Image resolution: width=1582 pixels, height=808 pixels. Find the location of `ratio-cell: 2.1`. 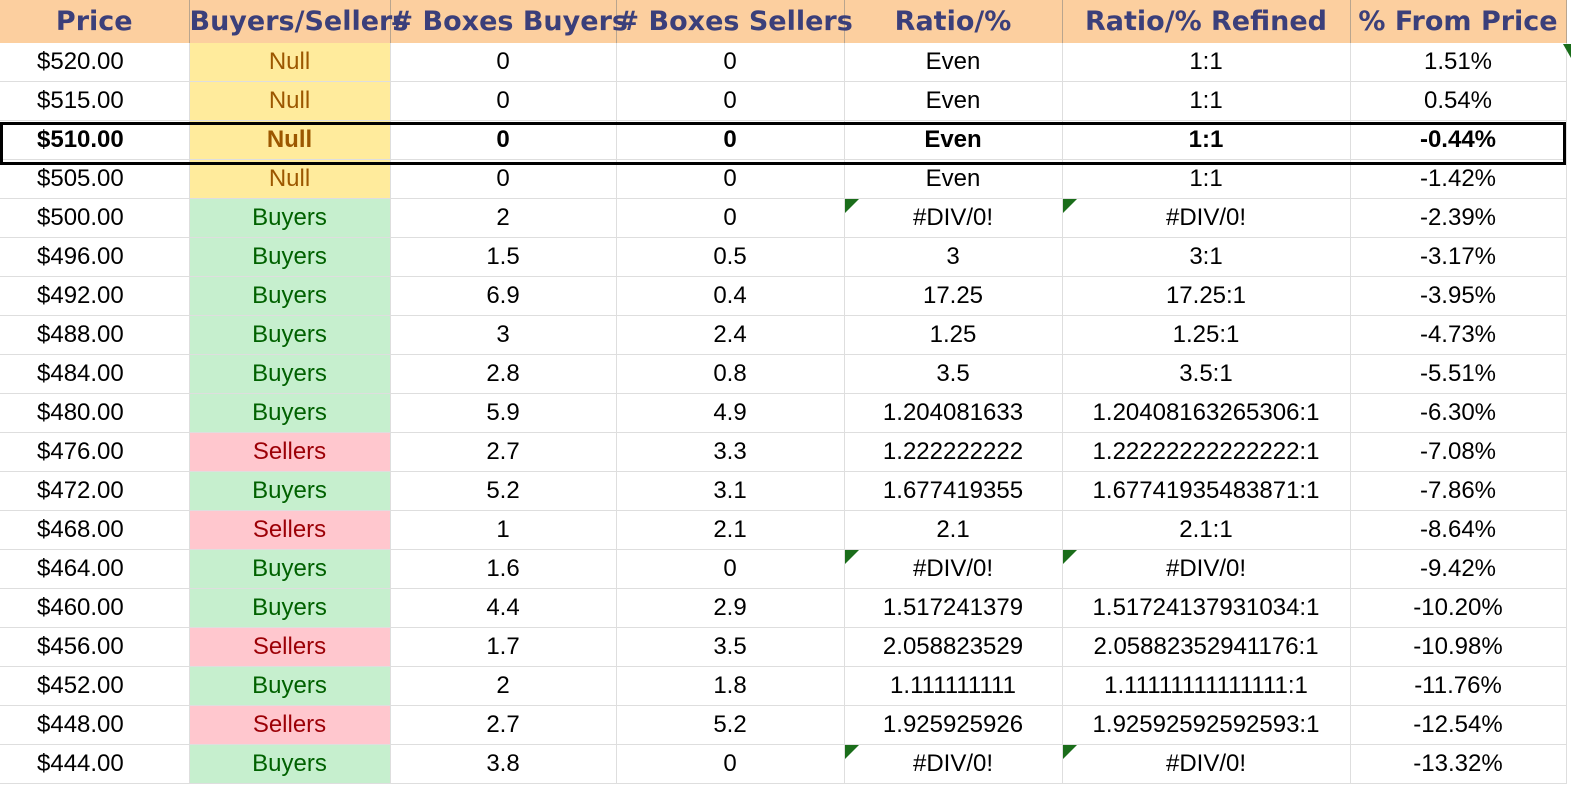

ratio-cell: 2.1 is located at coordinates (953, 530).